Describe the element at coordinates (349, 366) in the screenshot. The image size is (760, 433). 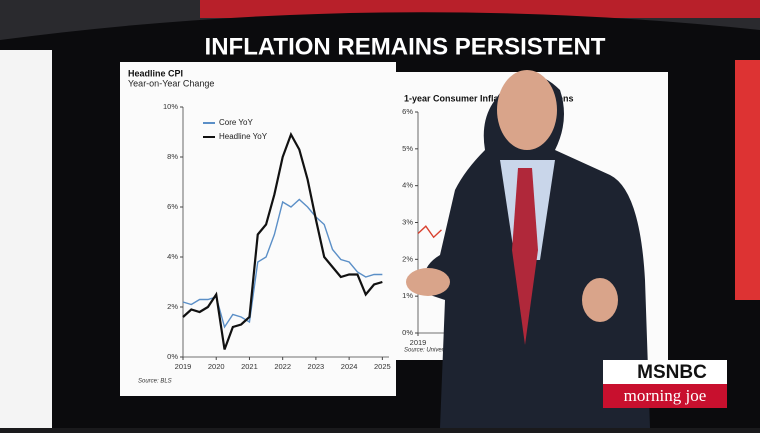
I see `x-tick-label: 2024` at that location.